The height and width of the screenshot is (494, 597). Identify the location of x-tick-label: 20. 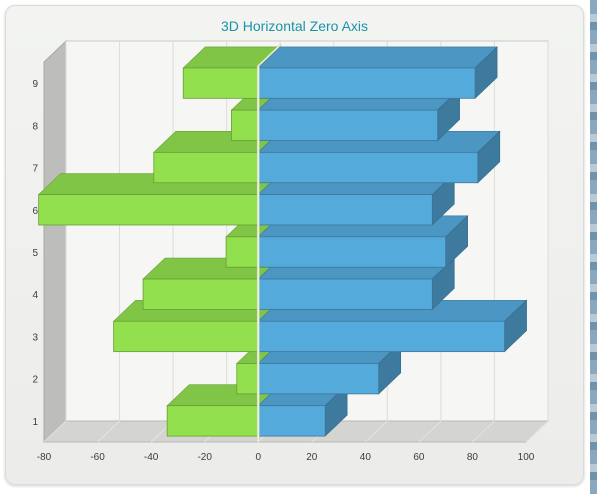
(312, 457).